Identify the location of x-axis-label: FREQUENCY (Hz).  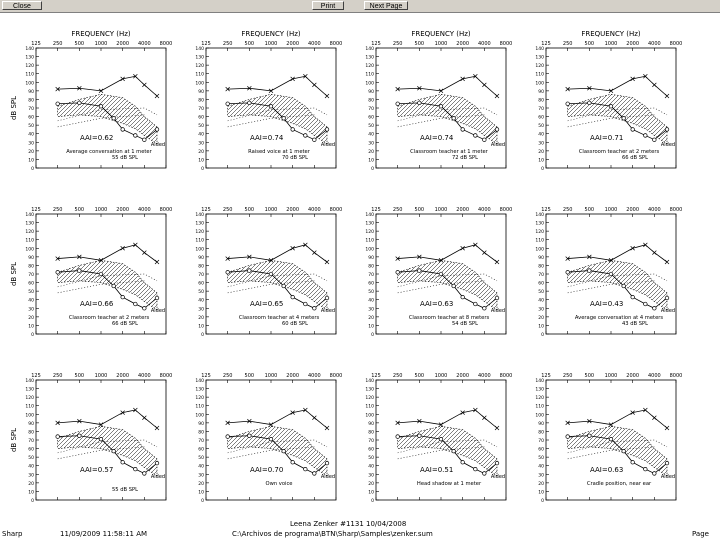
(441, 34).